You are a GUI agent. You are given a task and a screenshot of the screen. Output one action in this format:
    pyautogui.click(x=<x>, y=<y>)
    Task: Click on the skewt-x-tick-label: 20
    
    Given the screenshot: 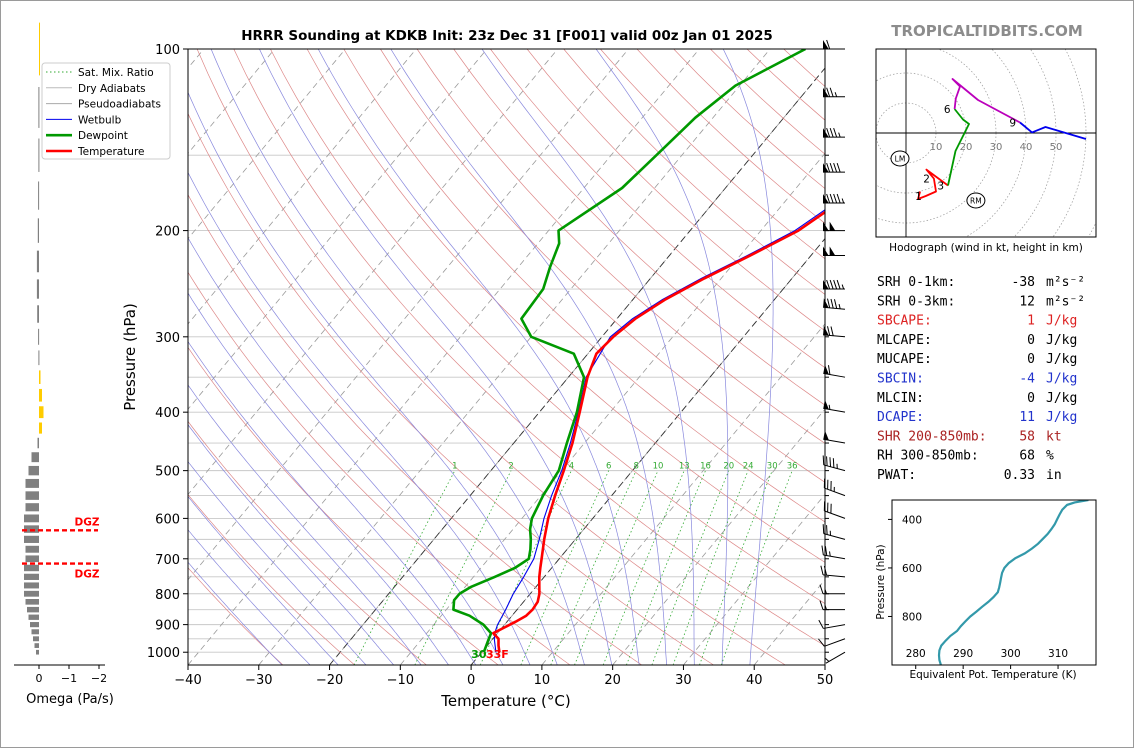 What is the action you would take?
    pyautogui.click(x=612, y=680)
    